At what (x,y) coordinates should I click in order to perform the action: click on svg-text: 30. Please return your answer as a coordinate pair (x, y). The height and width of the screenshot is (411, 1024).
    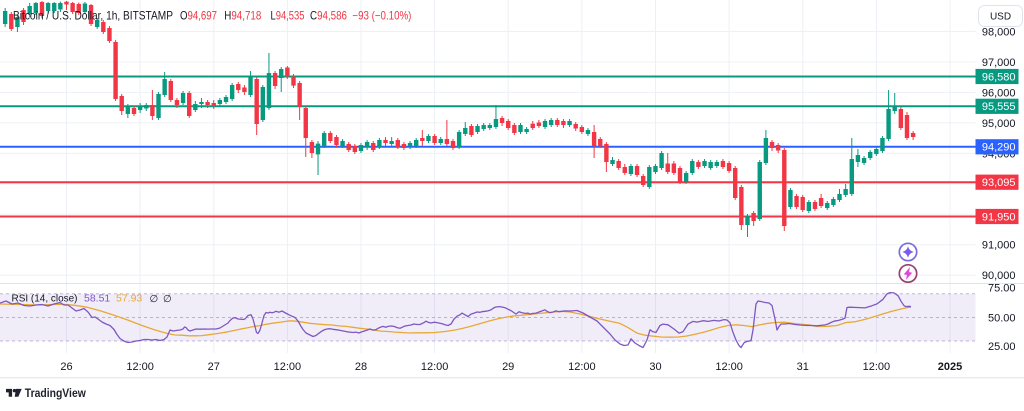
    Looking at the image, I should click on (655, 367).